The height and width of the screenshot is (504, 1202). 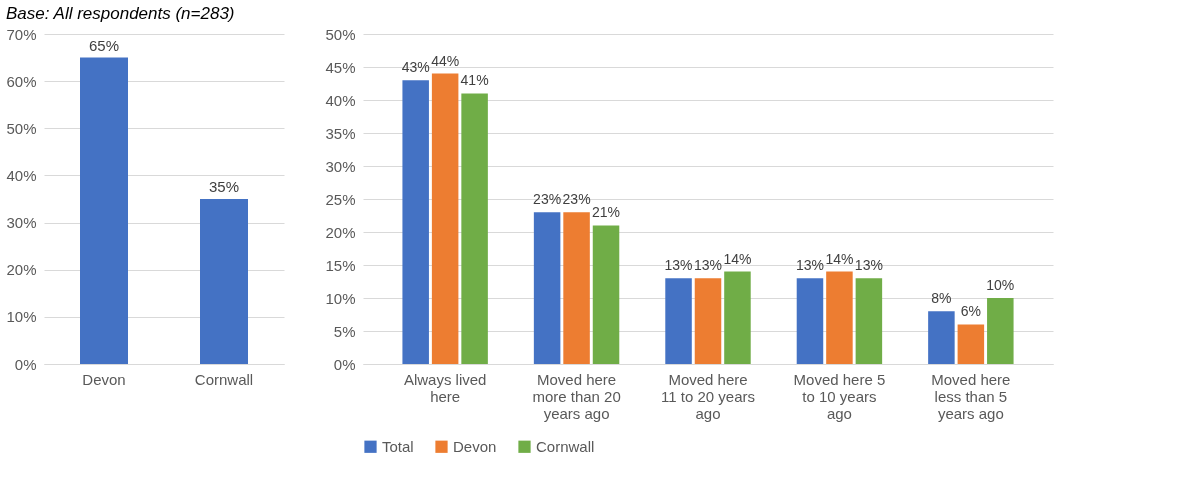 What do you see at coordinates (415, 67) in the screenshot?
I see `data-label: 43%` at bounding box center [415, 67].